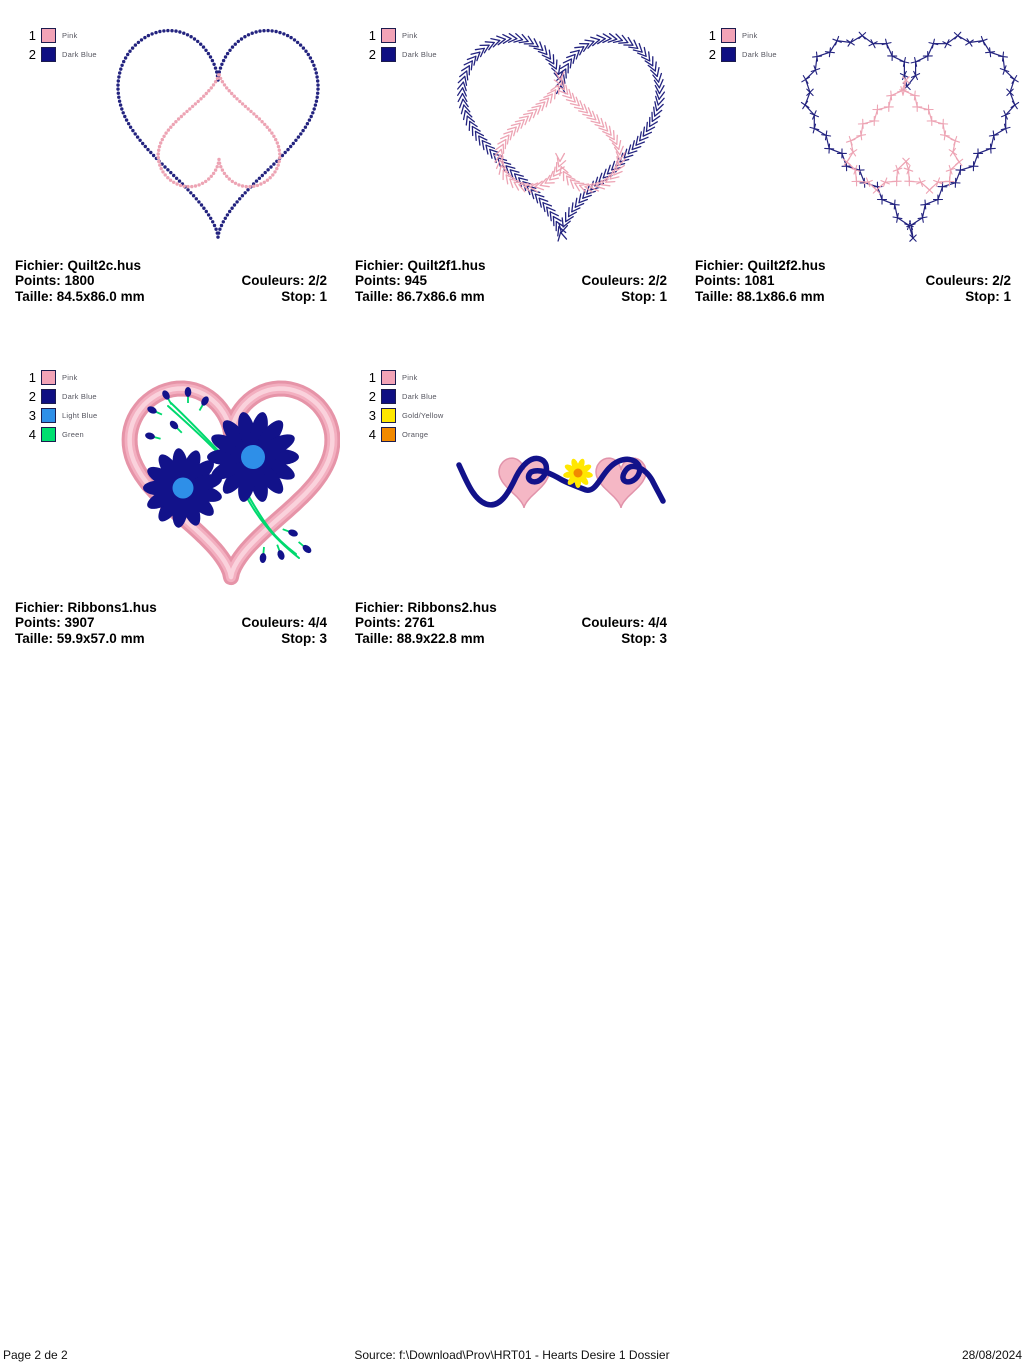  Describe the element at coordinates (55, 281) in the screenshot. I see `points-count: Points: 1800` at that location.